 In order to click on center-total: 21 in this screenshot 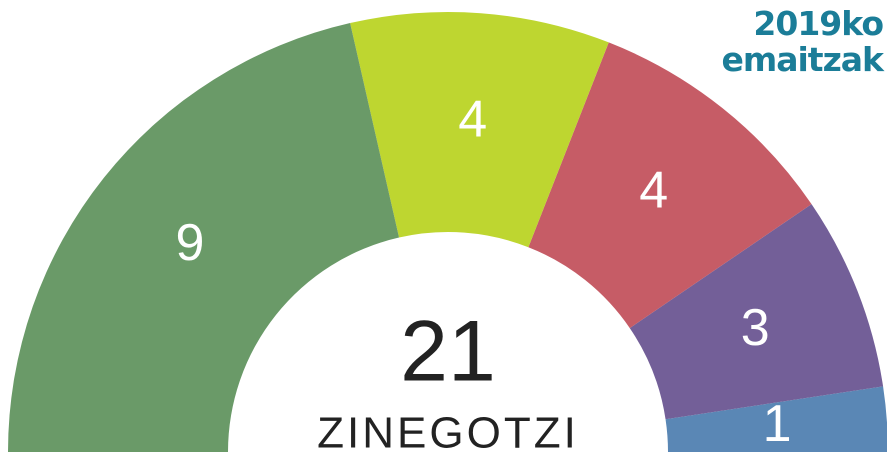, I will do `click(448, 352)`.